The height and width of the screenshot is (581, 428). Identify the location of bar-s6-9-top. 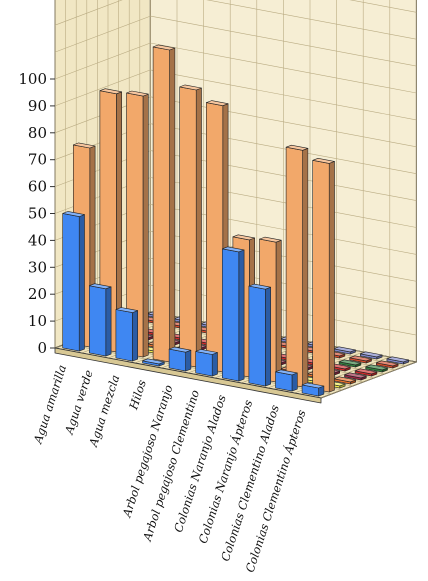
(376, 367).